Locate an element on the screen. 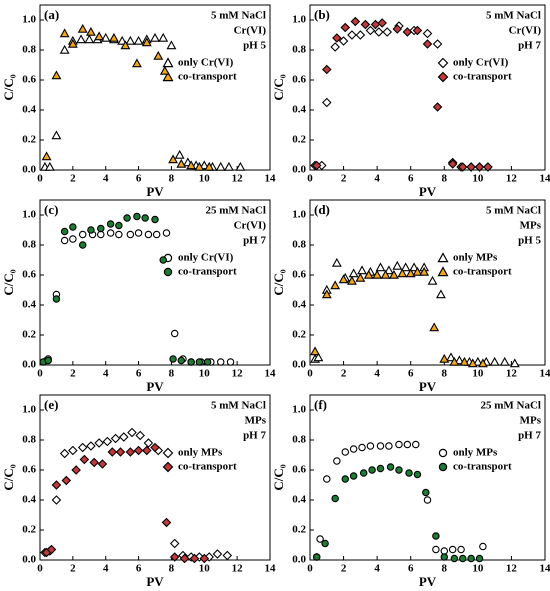 The height and width of the screenshot is (591, 550). x-tick-label: 6 is located at coordinates (411, 569).